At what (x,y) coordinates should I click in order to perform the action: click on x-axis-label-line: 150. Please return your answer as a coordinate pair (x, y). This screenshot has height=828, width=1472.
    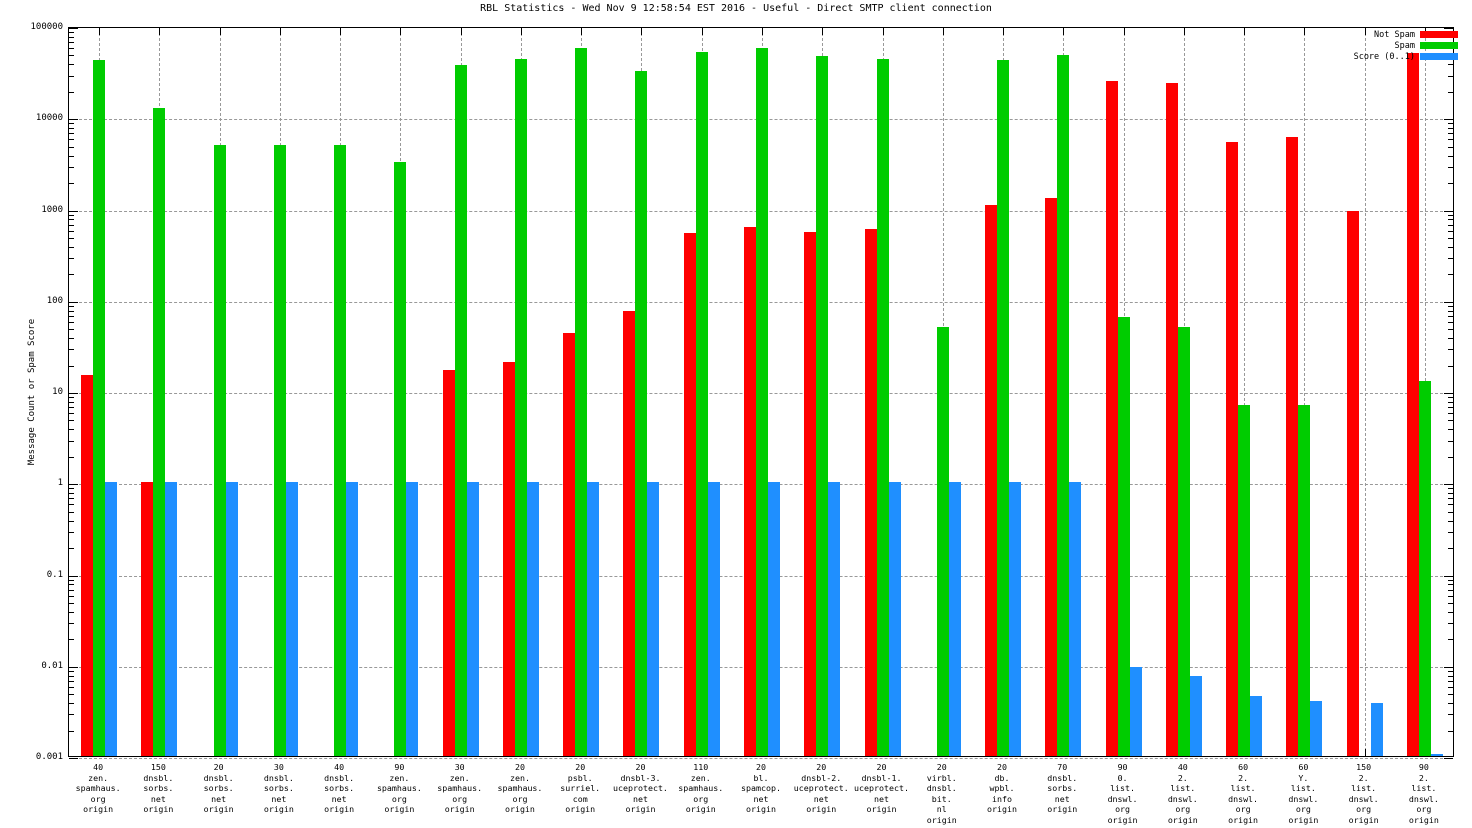
    Looking at the image, I should click on (158, 767).